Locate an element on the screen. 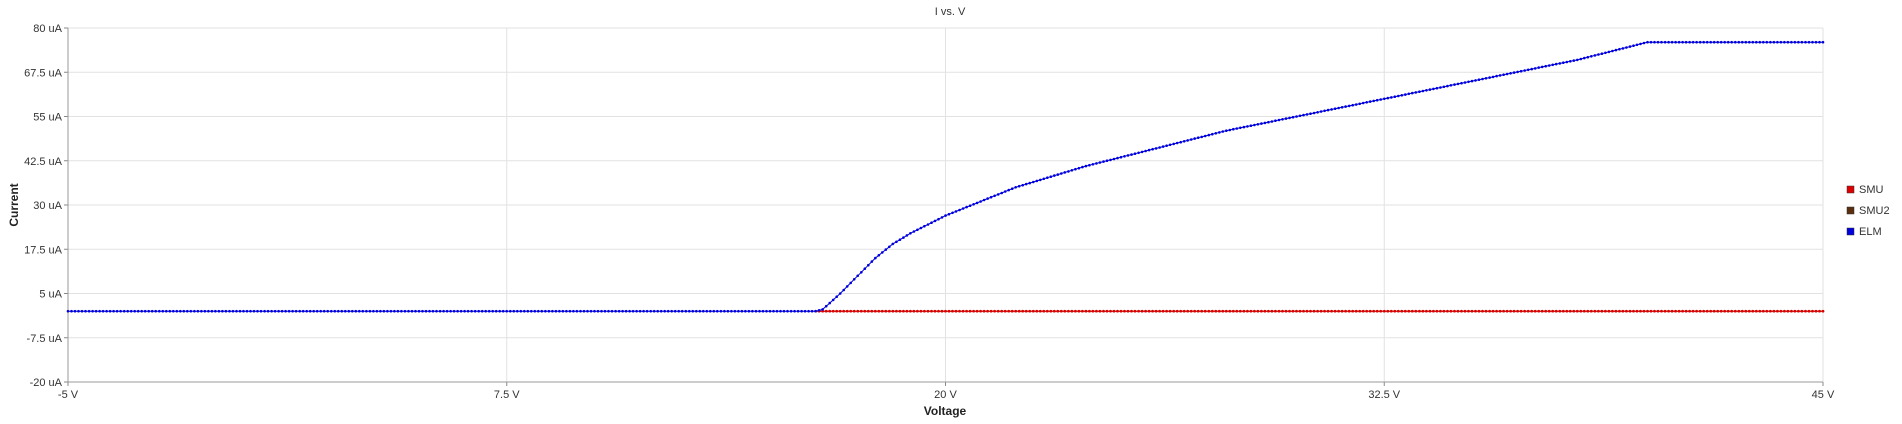 This screenshot has height=424, width=1902. legend-item-smu2: SMU2 is located at coordinates (1868, 211).